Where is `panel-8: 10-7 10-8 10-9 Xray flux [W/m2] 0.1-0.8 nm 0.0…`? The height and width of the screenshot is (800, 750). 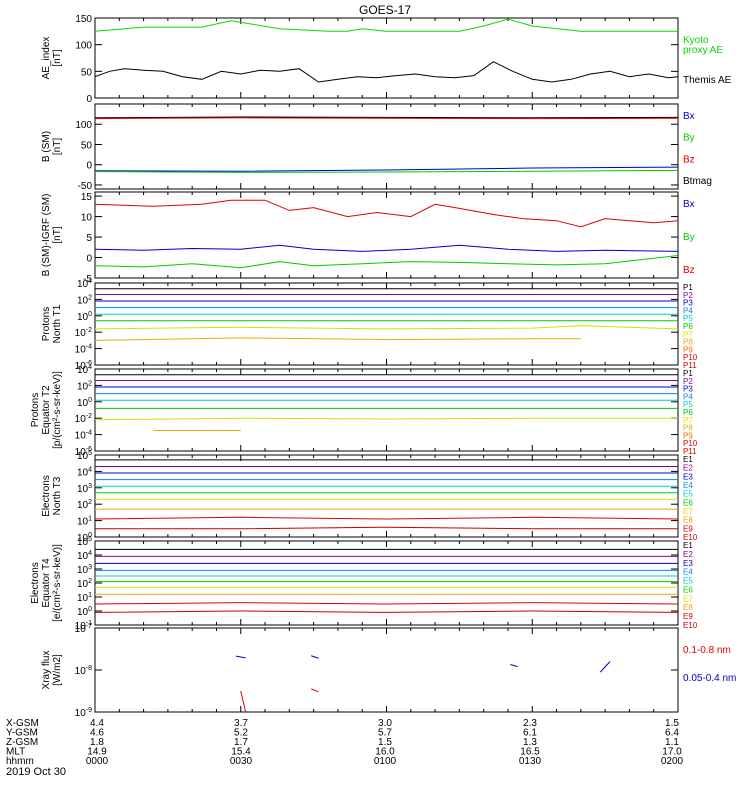 panel-8: 10-7 10-8 10-9 Xray flux [W/m2] 0.1-0.8 nm 0.0… is located at coordinates (388, 671).